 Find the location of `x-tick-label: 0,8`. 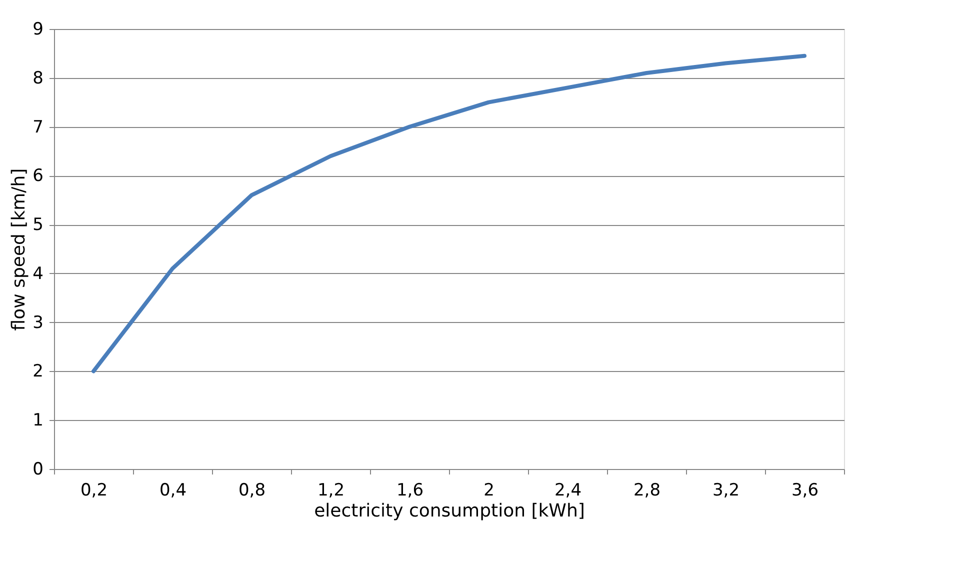

x-tick-label: 0,8 is located at coordinates (252, 490).